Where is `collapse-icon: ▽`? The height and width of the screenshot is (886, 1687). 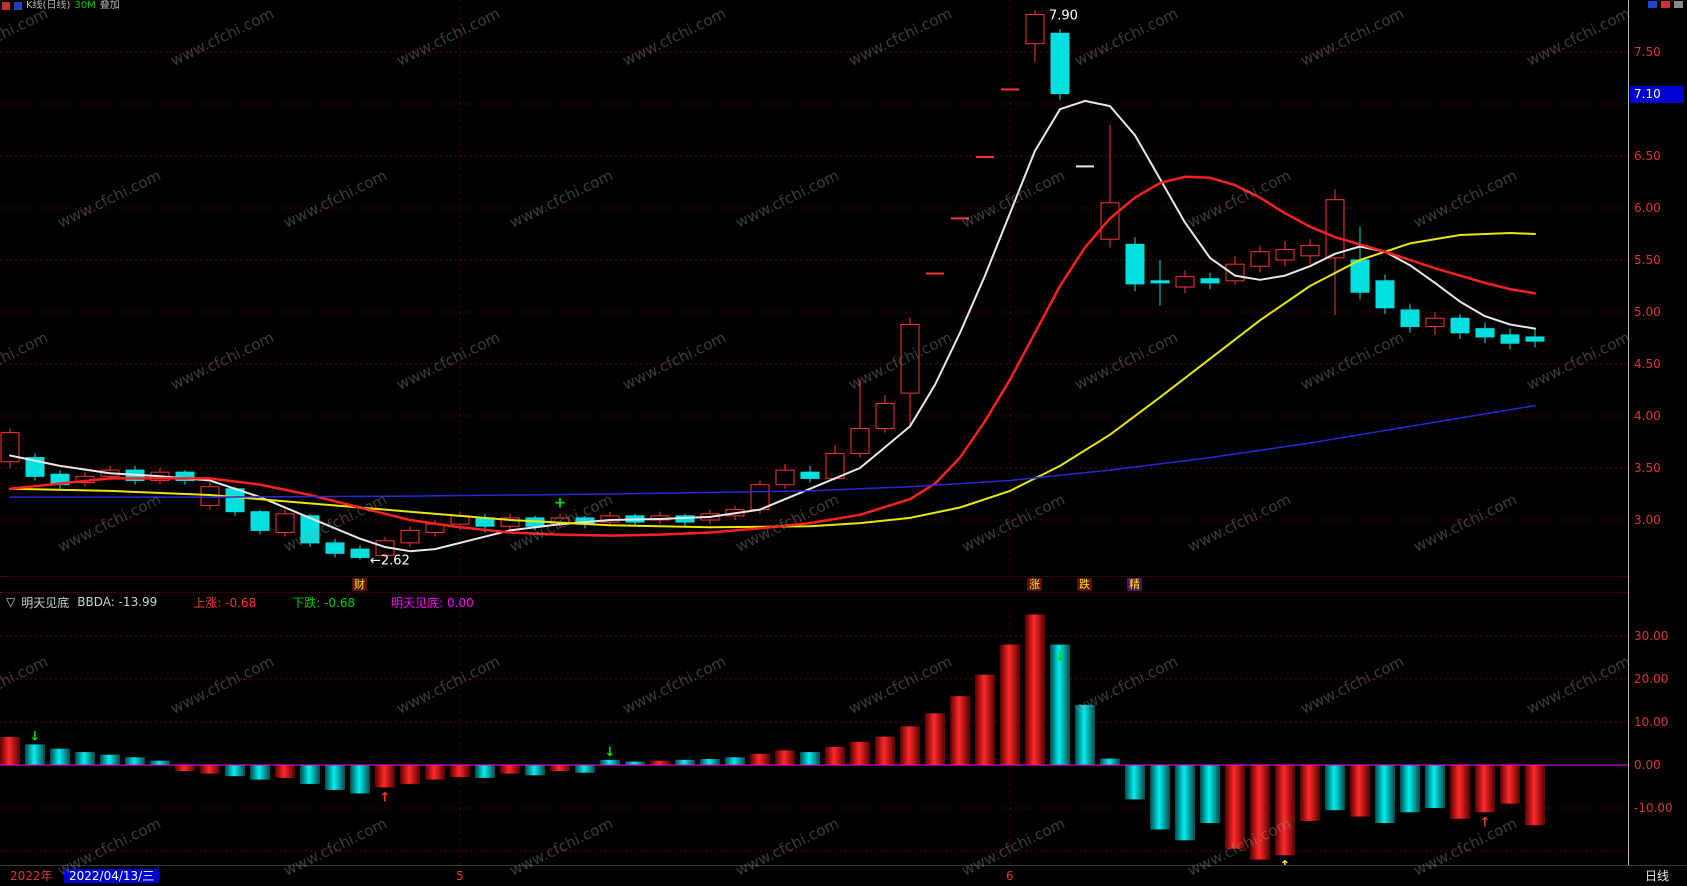
collapse-icon: ▽ is located at coordinates (11, 602).